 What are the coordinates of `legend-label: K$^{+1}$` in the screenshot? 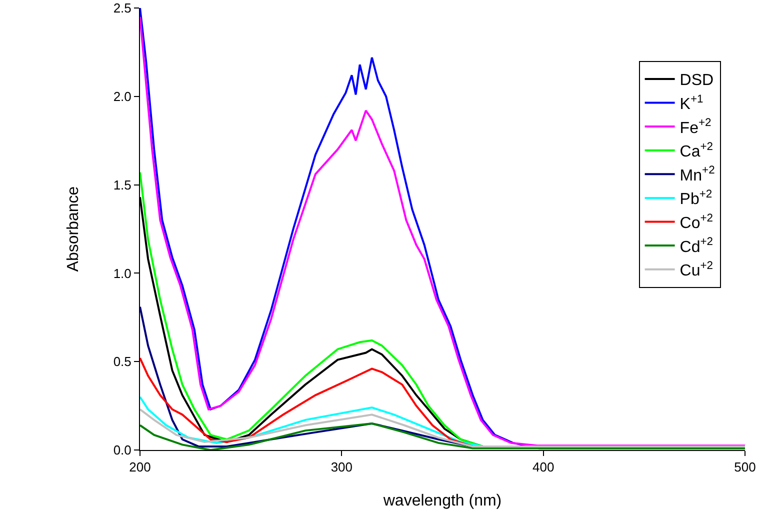 It's located at (692, 103).